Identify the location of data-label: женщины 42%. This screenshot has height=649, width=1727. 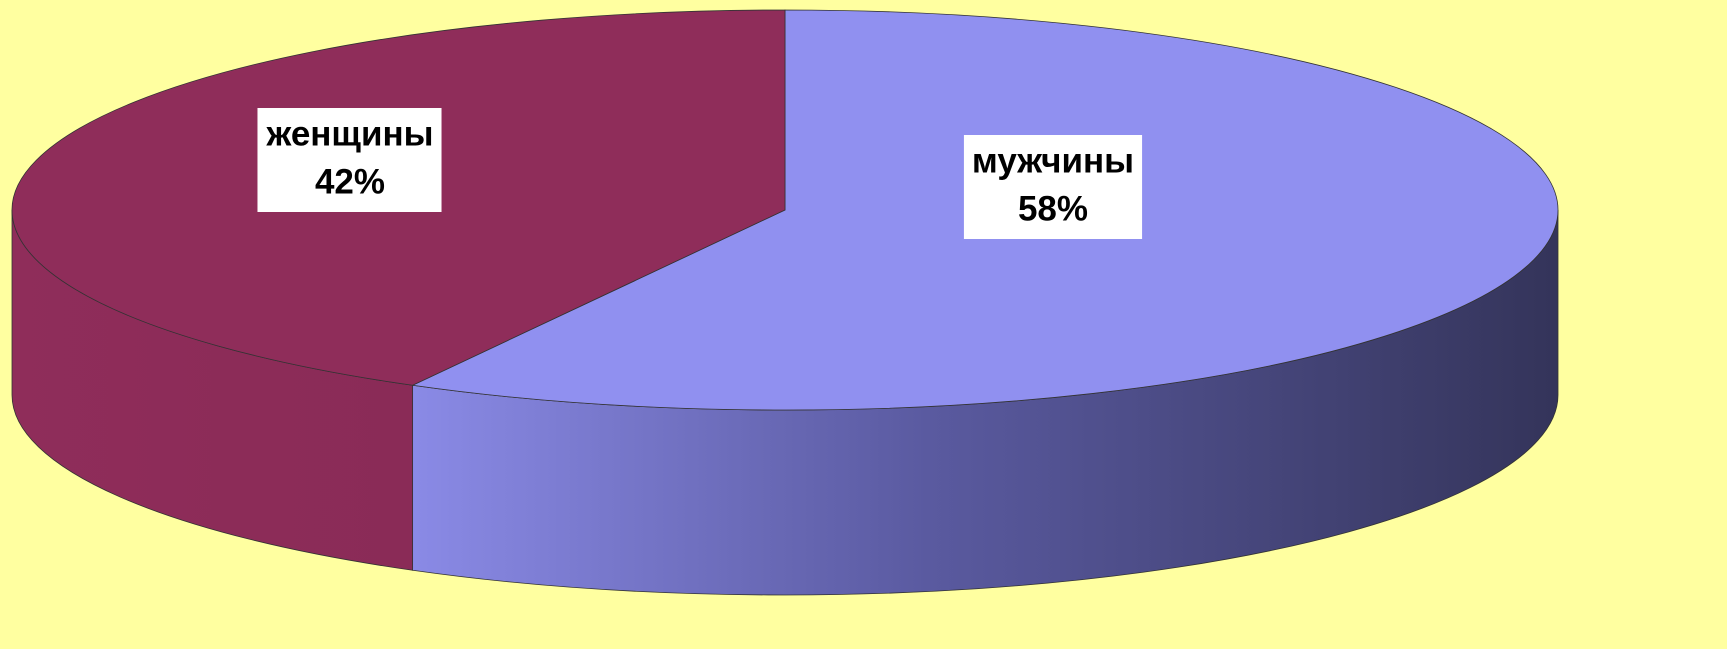
(349, 160).